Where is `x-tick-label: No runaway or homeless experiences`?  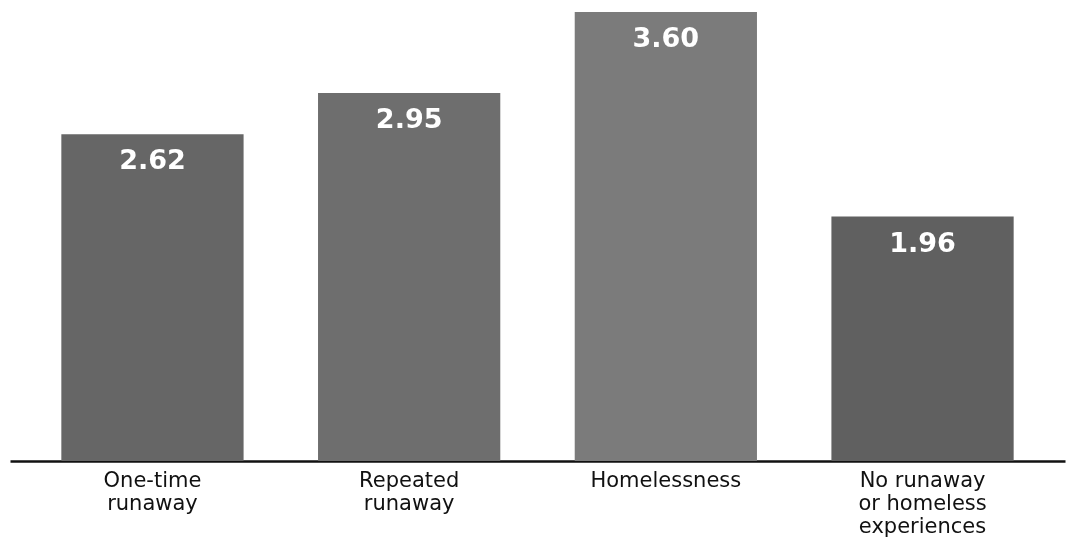 x-tick-label: No runaway or homeless experiences is located at coordinates (922, 502).